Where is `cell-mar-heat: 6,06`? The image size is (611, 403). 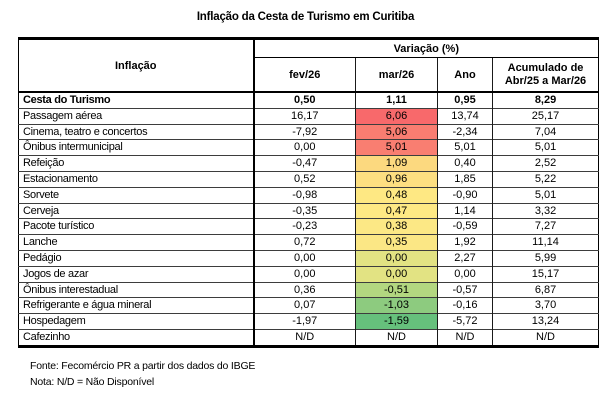 cell-mar-heat: 6,06 is located at coordinates (396, 116).